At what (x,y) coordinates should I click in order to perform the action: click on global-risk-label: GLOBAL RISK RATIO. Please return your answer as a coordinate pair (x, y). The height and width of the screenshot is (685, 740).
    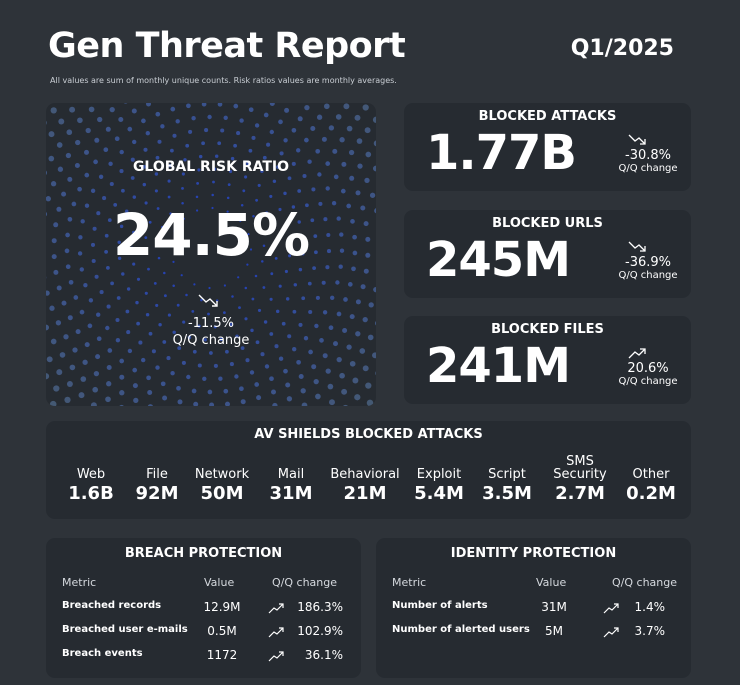
    Looking at the image, I should click on (211, 167).